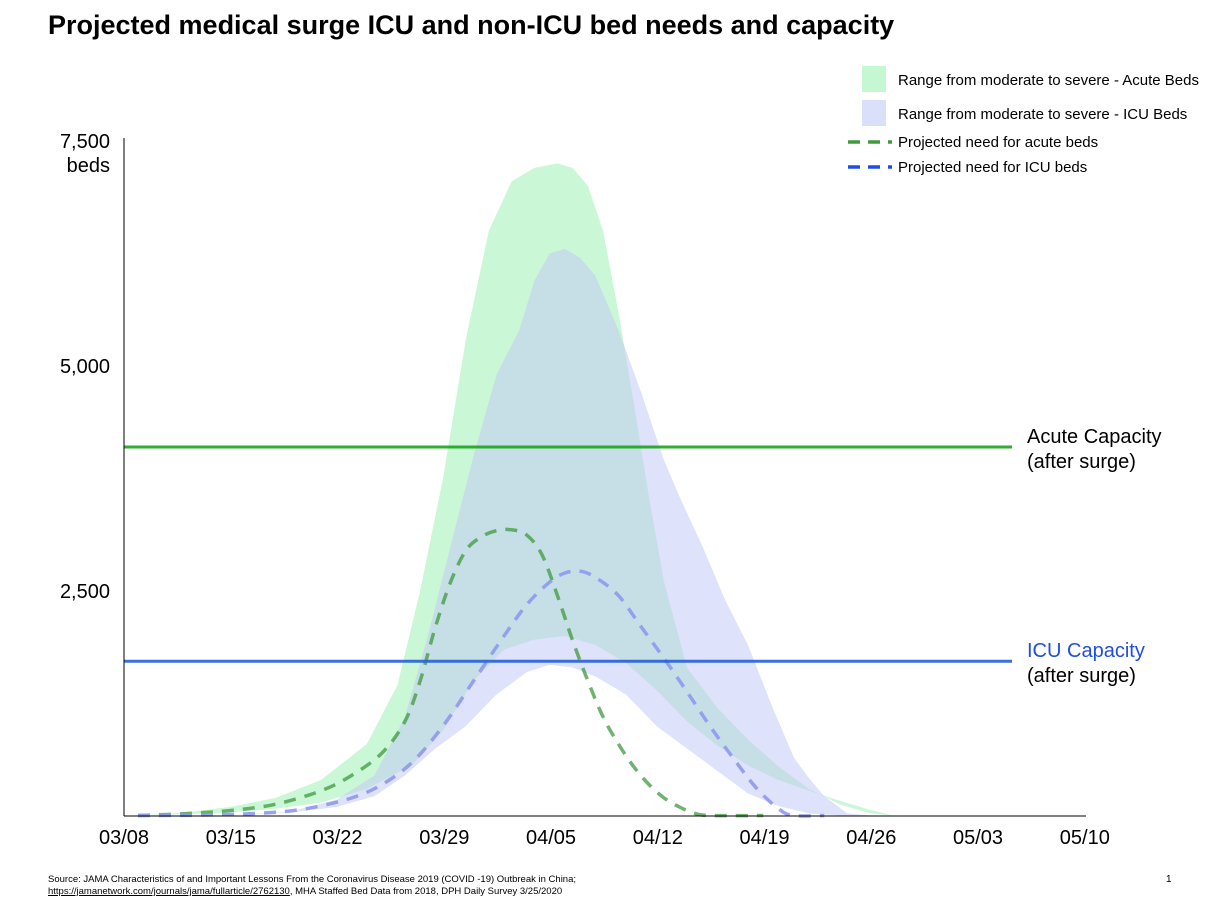 The height and width of the screenshot is (902, 1224). I want to click on x-tick-label: 03/22, so click(337, 838).